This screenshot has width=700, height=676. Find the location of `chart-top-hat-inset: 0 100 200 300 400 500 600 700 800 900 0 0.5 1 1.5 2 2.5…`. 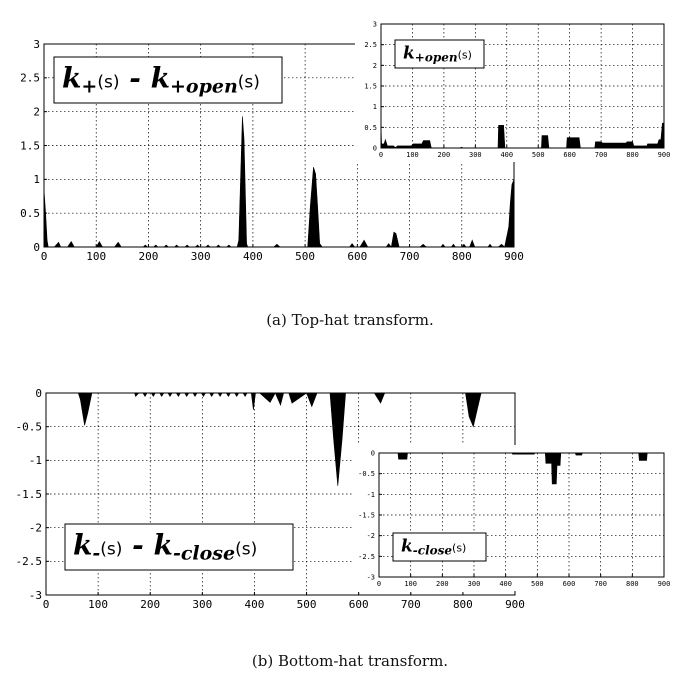

chart-top-hat-inset: 0 100 200 300 400 500 600 700 800 900 0 0.5 1 1.5 2 2.5… is located at coordinates (512, 89).